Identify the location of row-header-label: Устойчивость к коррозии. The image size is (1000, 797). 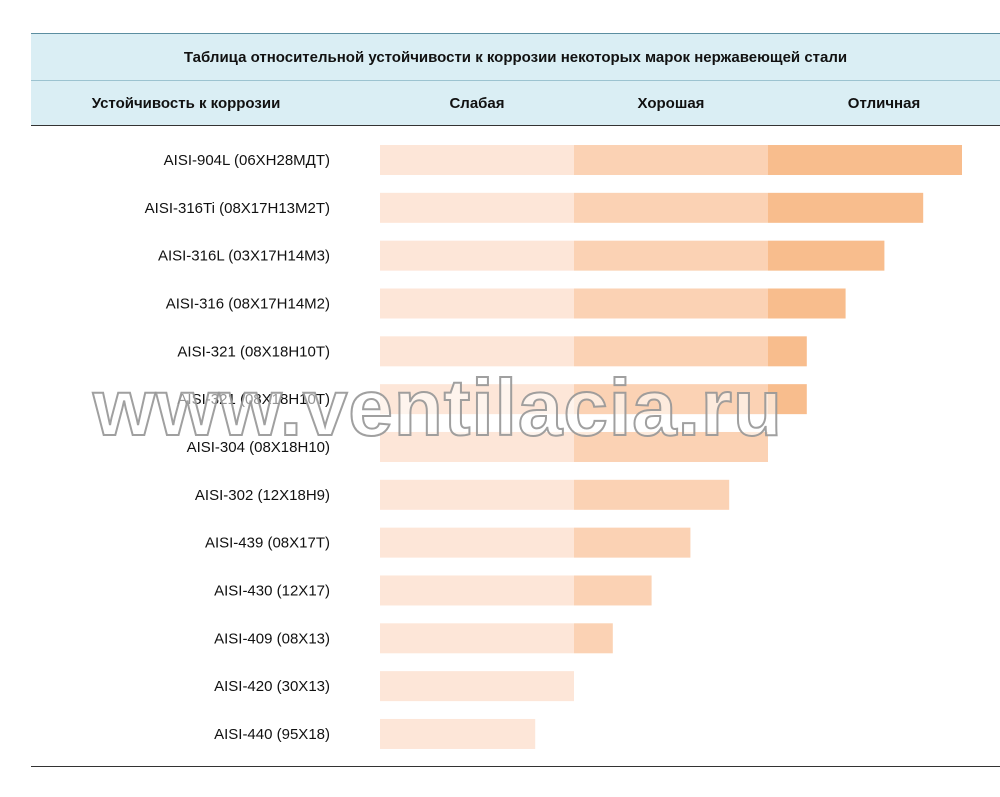
(186, 103).